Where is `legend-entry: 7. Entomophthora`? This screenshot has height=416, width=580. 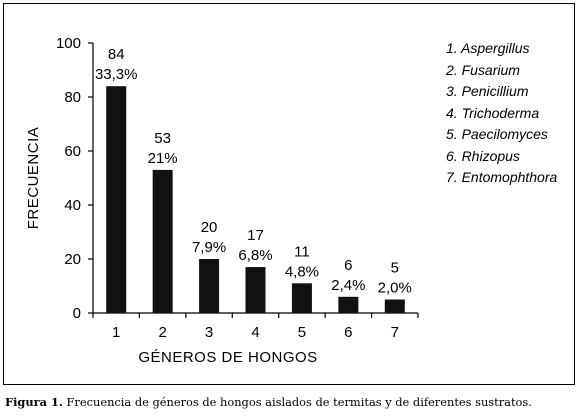 legend-entry: 7. Entomophthora is located at coordinates (502, 177).